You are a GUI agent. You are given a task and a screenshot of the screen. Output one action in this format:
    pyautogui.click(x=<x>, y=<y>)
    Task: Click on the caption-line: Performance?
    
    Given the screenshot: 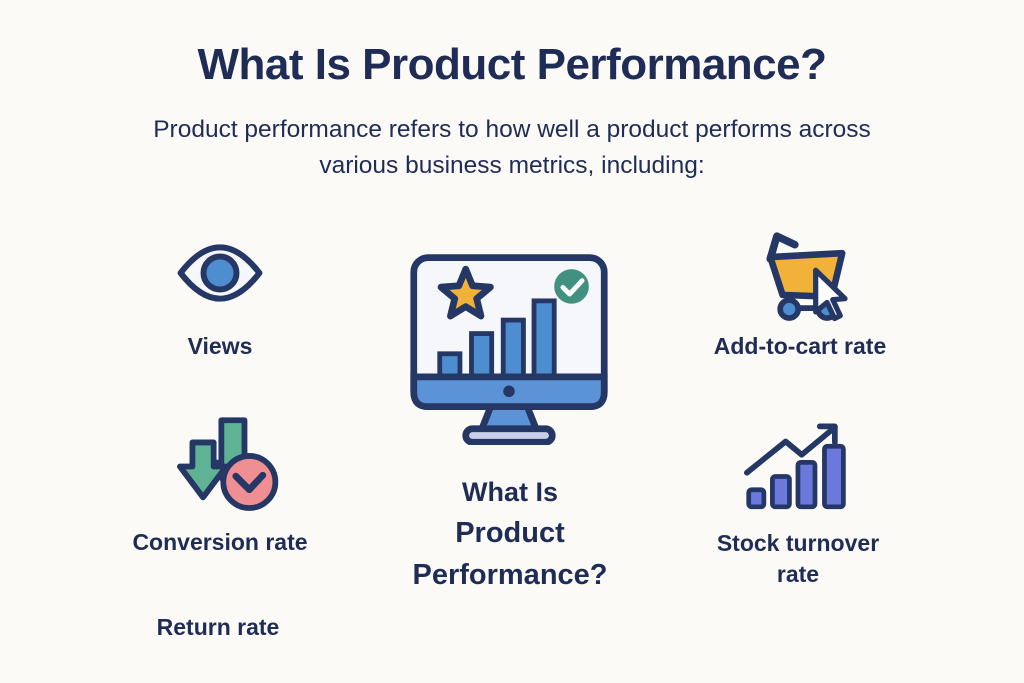 What is the action you would take?
    pyautogui.click(x=510, y=575)
    